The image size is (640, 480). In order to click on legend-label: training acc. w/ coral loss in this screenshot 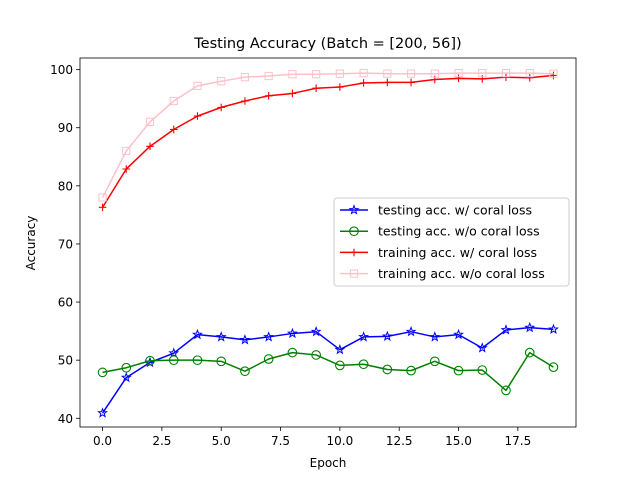, I will do `click(457, 252)`.